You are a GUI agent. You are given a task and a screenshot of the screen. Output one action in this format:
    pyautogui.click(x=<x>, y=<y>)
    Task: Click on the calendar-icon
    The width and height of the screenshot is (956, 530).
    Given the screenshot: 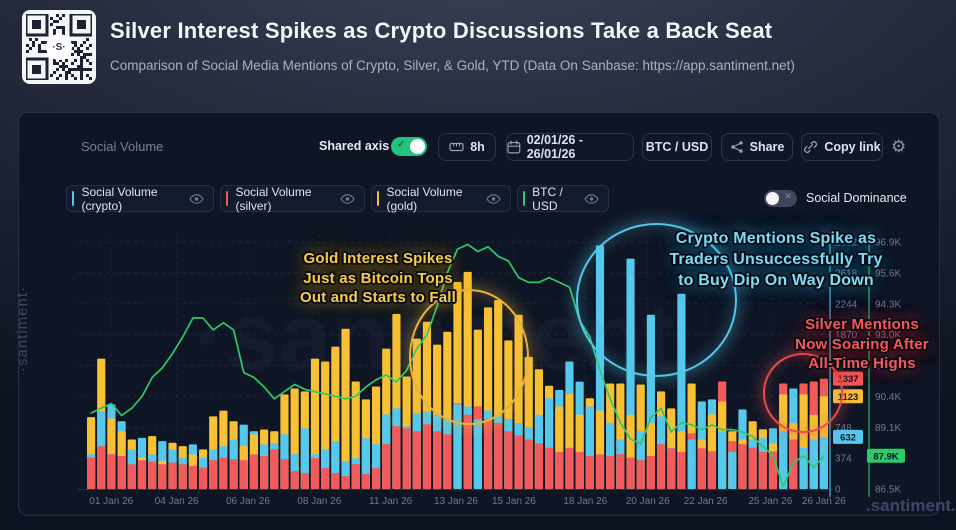 What is the action you would take?
    pyautogui.click(x=514, y=147)
    